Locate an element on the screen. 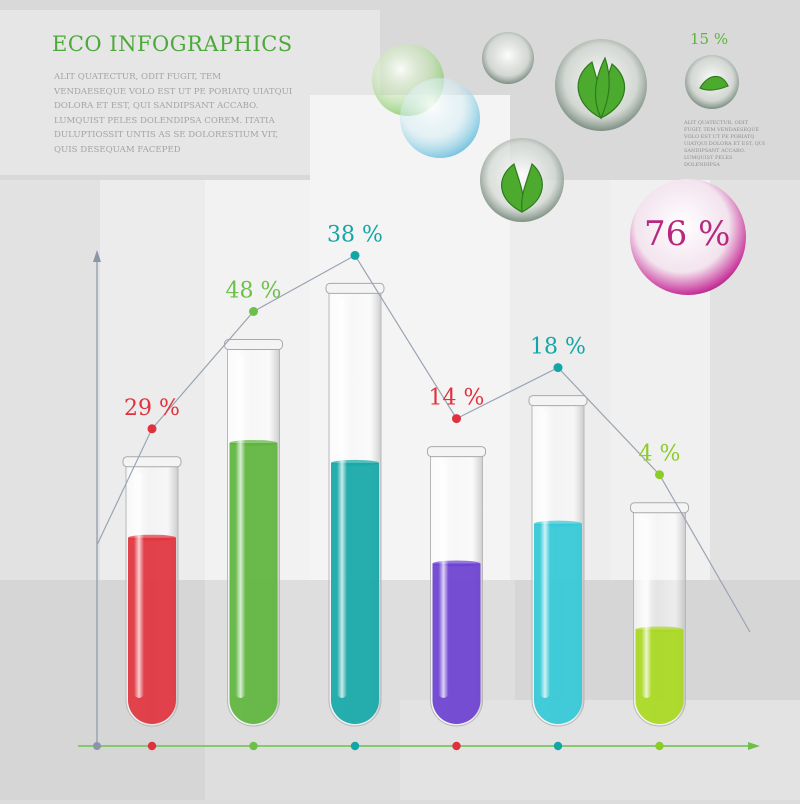 The width and height of the screenshot is (800, 804). side-percent: 15 % is located at coordinates (709, 39).